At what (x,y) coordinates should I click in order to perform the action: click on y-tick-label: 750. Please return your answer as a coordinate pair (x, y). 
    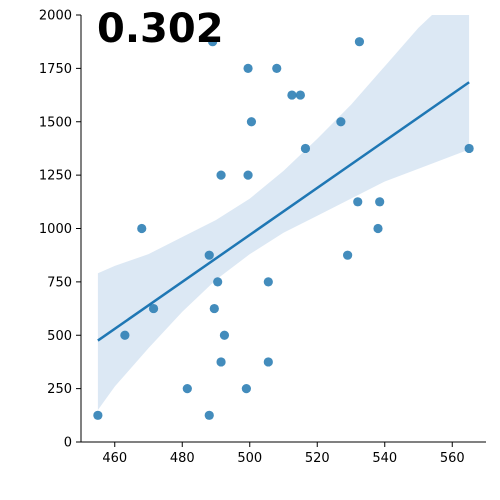
    Looking at the image, I should click on (59, 282).